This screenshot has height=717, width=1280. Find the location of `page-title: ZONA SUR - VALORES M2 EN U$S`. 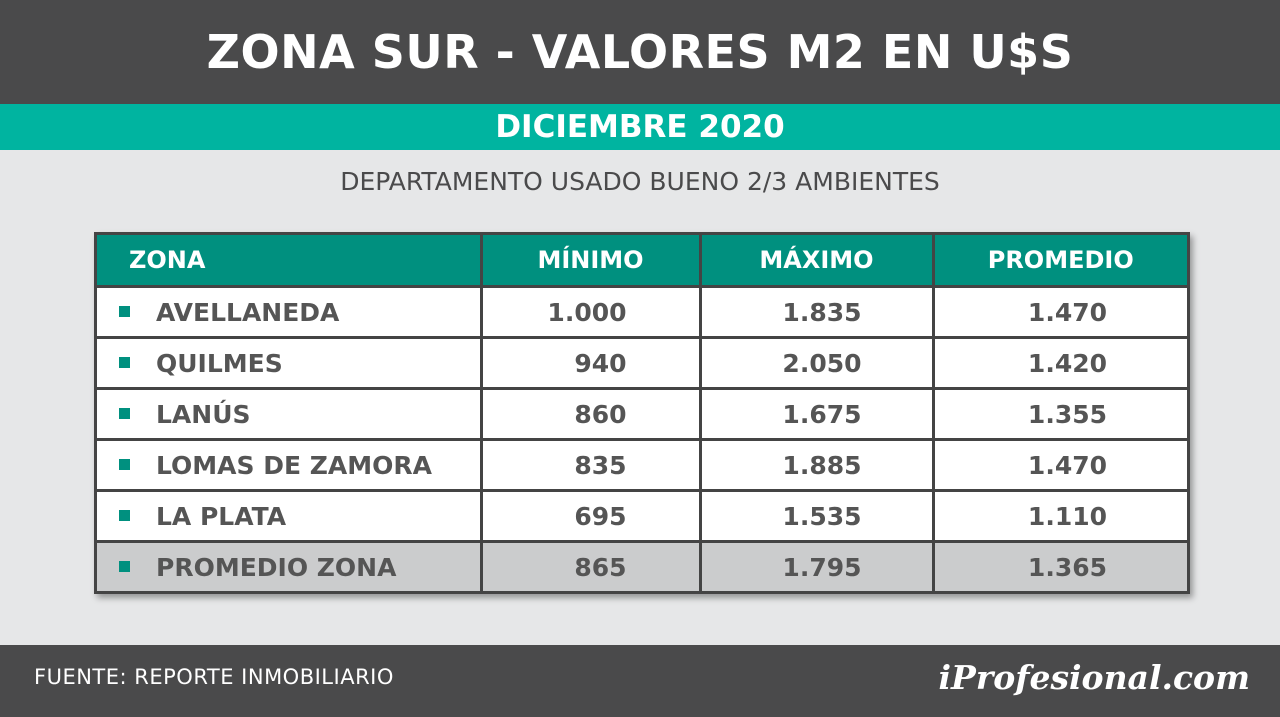

page-title: ZONA SUR - VALORES M2 EN U$S is located at coordinates (640, 52).